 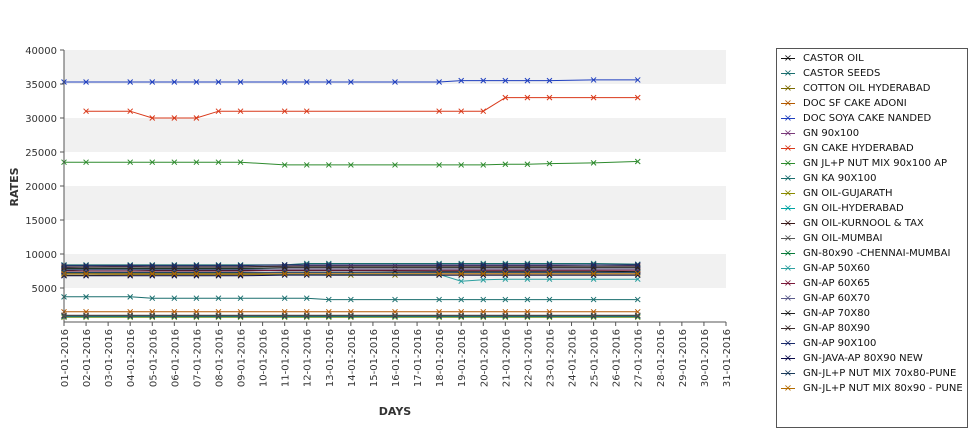 What do you see at coordinates (872, 223) in the screenshot?
I see `legend-item: × GN OIL-KURNOOL & TAX` at bounding box center [872, 223].